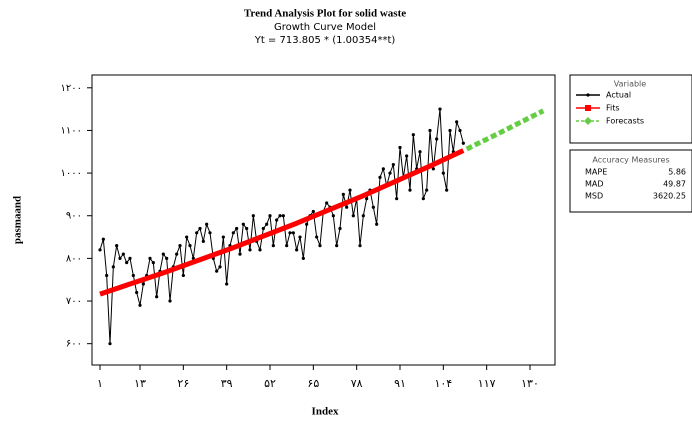  What do you see at coordinates (357, 383) in the screenshot?
I see `x-tick-label: ۷۸` at bounding box center [357, 383].